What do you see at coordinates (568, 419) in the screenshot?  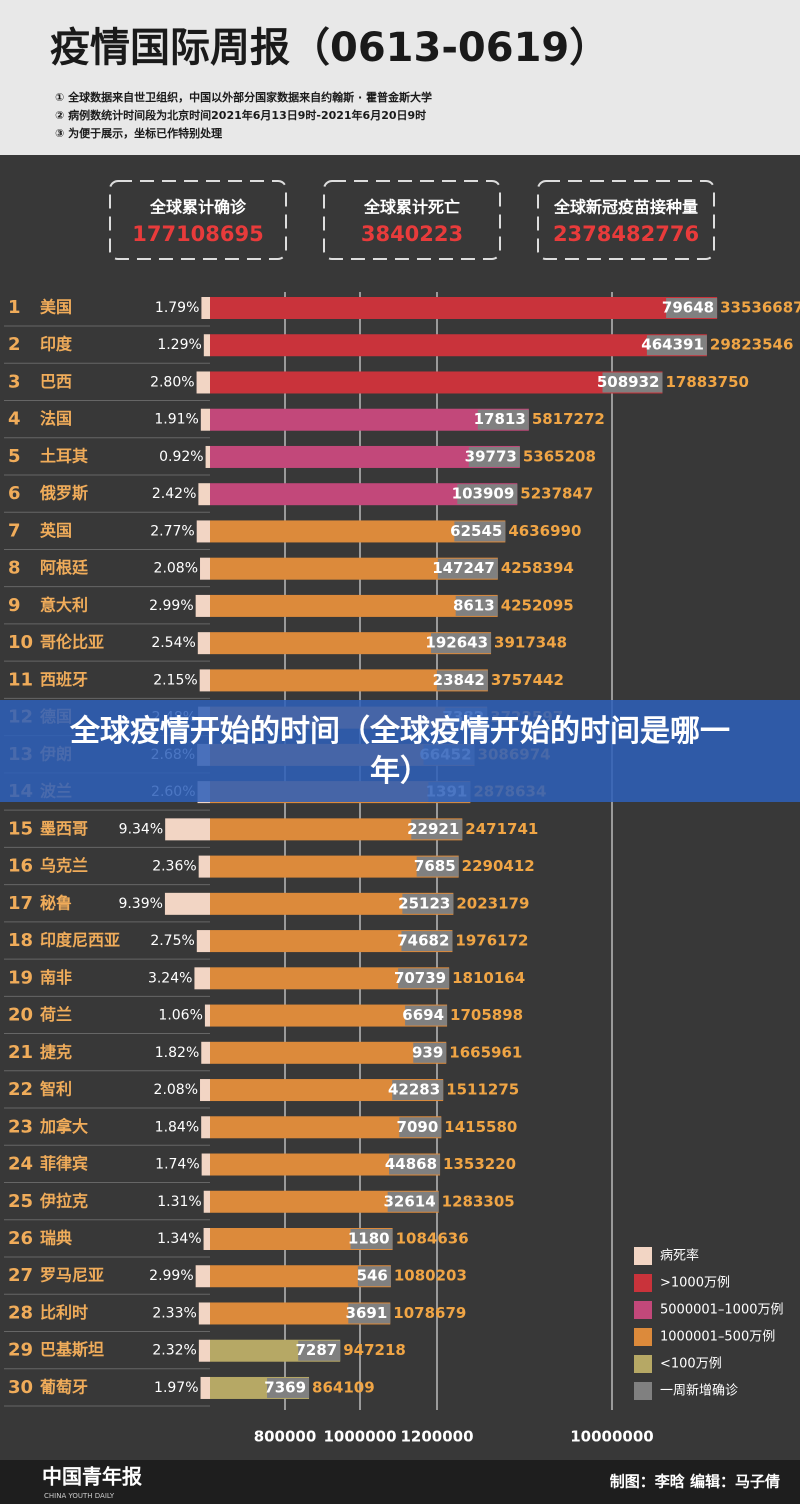 I see `value-label: 5817272` at bounding box center [568, 419].